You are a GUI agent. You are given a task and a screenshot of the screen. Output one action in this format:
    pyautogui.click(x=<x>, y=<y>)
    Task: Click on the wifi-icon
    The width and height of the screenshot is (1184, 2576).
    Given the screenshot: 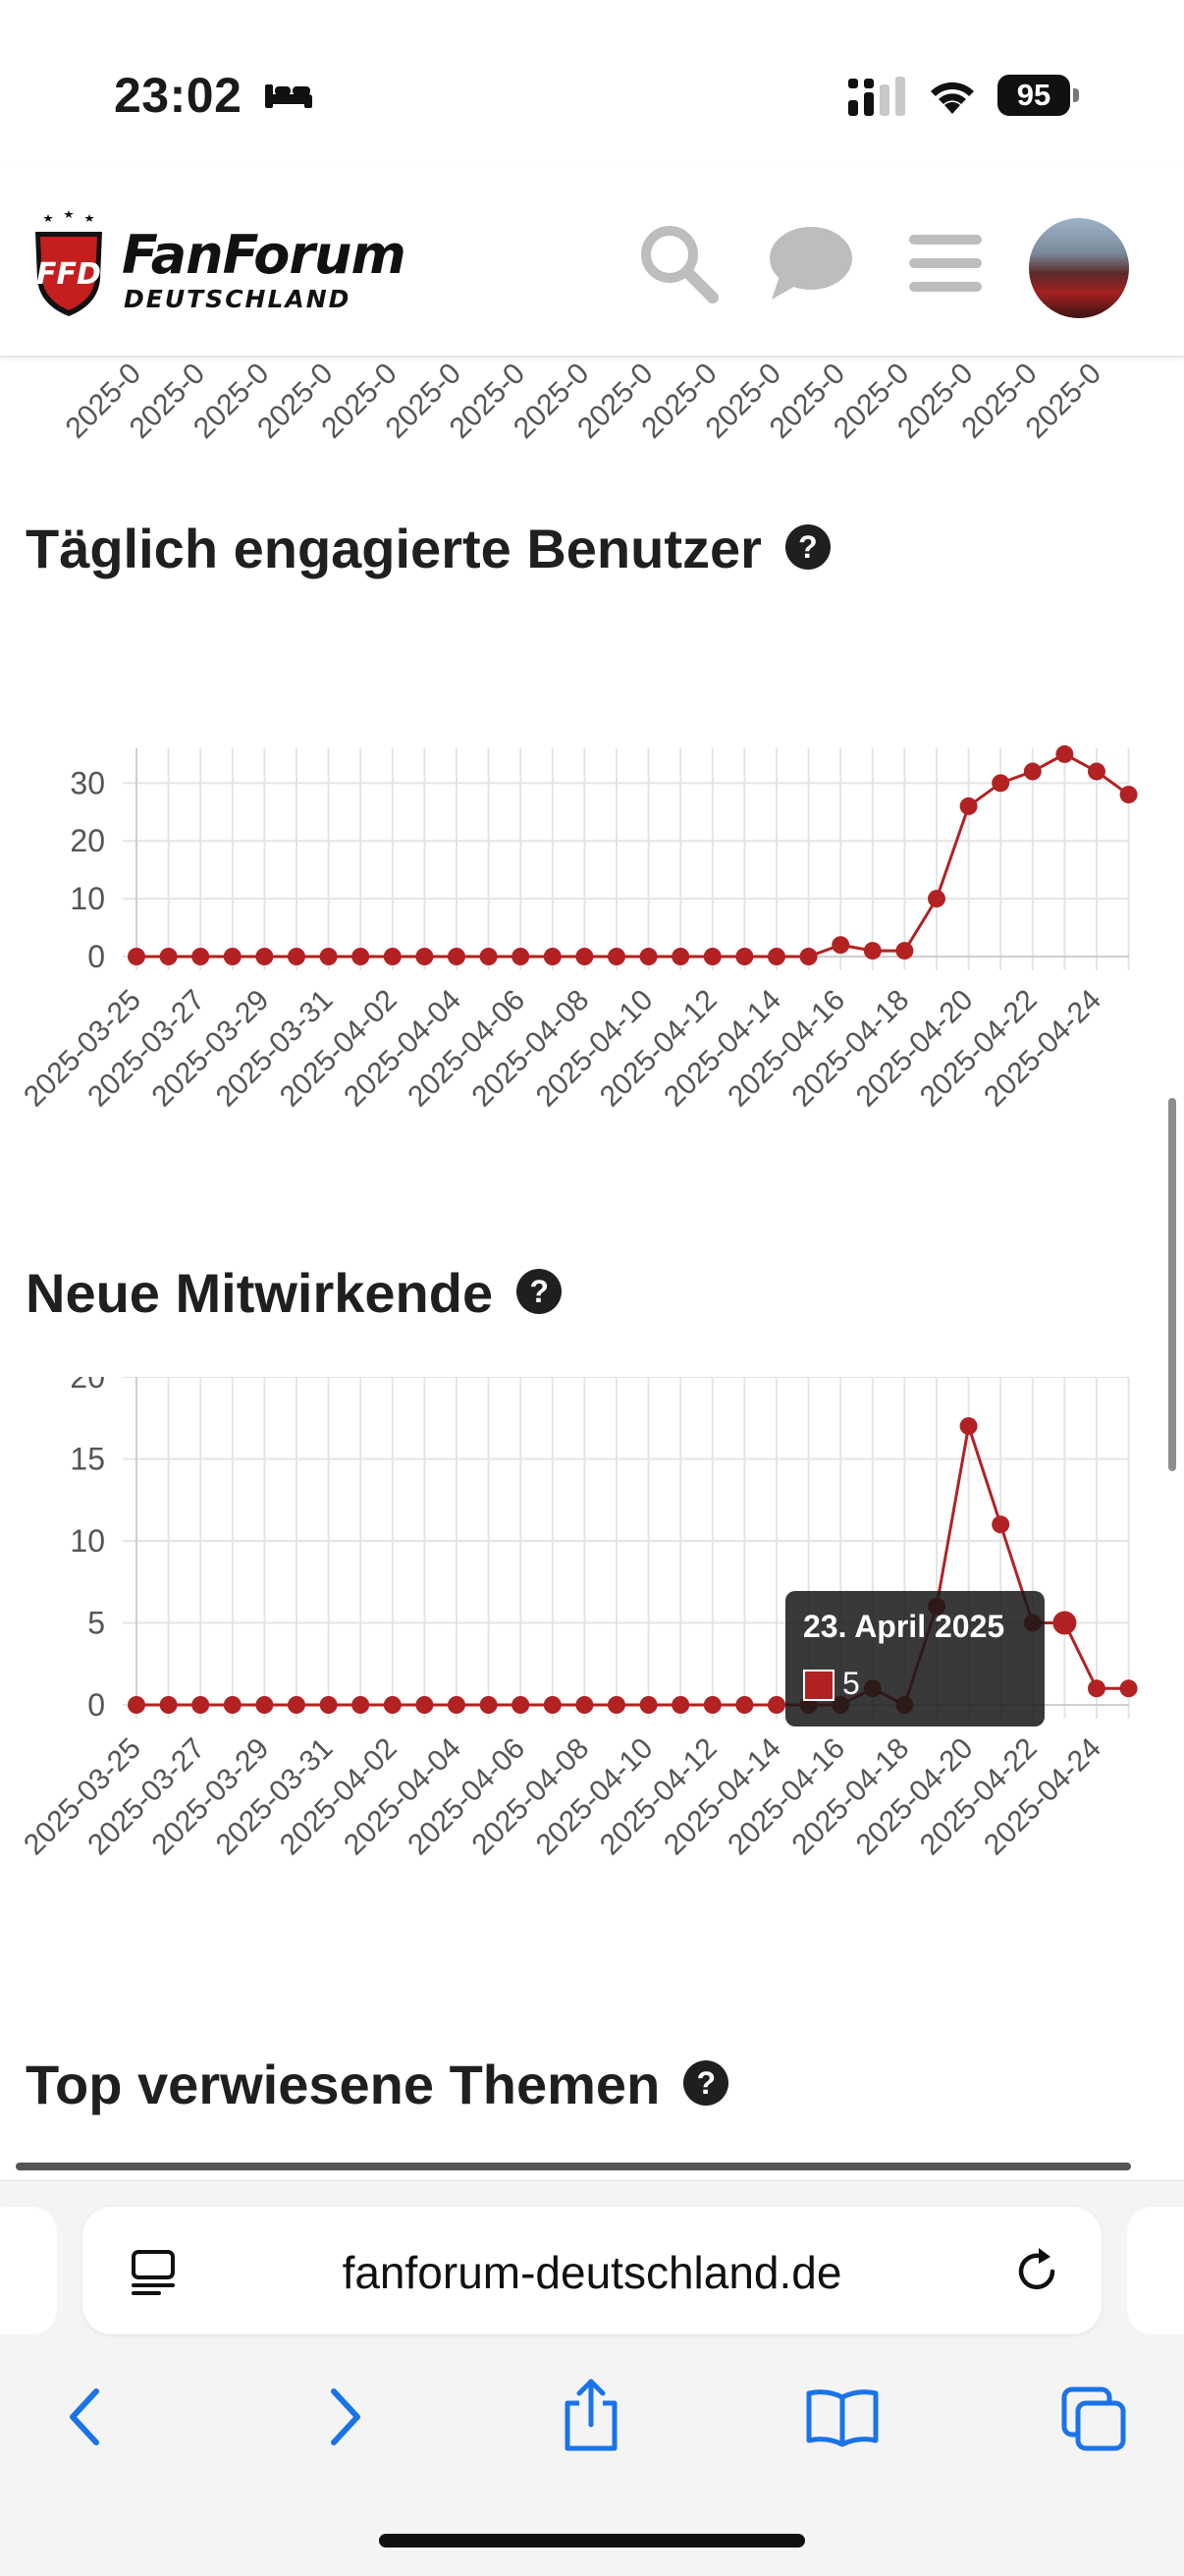 What is the action you would take?
    pyautogui.click(x=952, y=98)
    